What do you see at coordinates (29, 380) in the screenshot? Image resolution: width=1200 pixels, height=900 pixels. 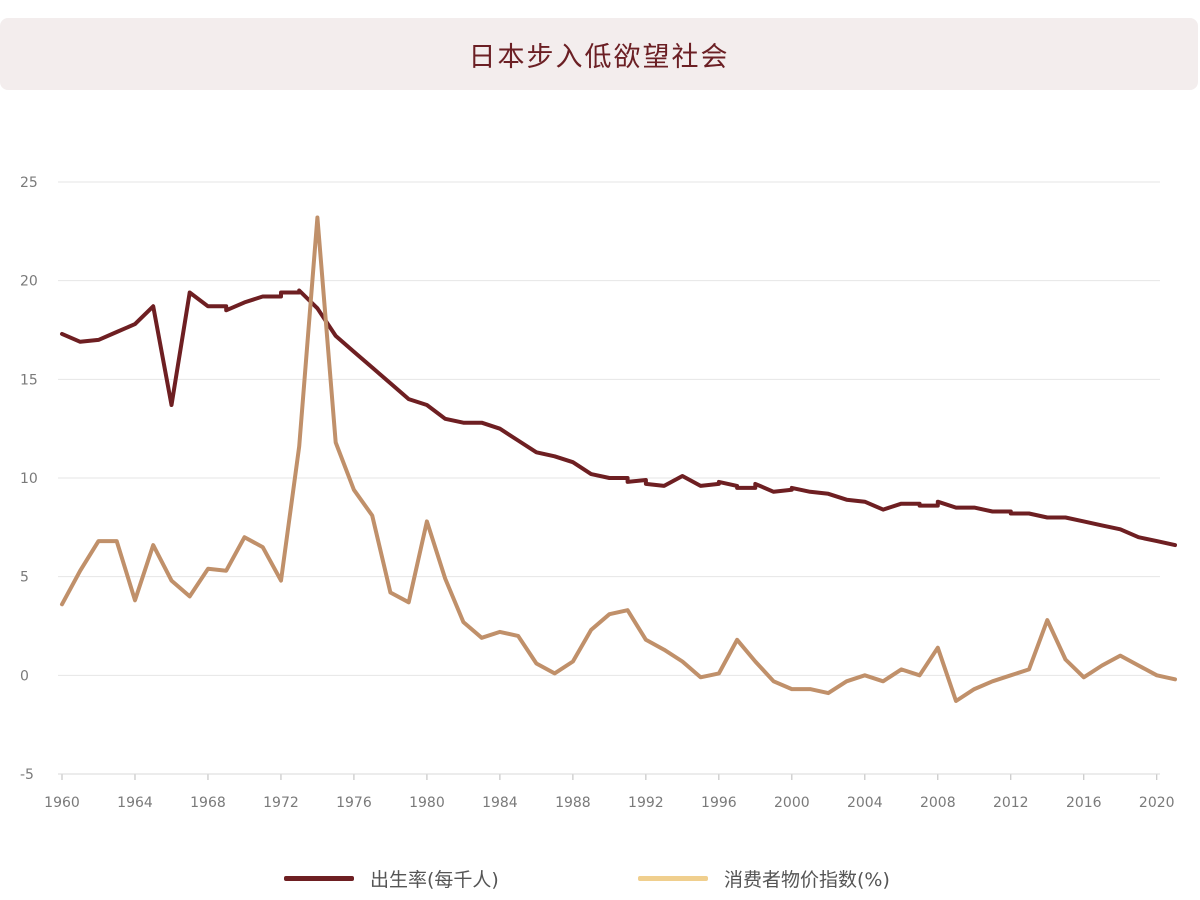 I see `y-tick-label: 15` at bounding box center [29, 380].